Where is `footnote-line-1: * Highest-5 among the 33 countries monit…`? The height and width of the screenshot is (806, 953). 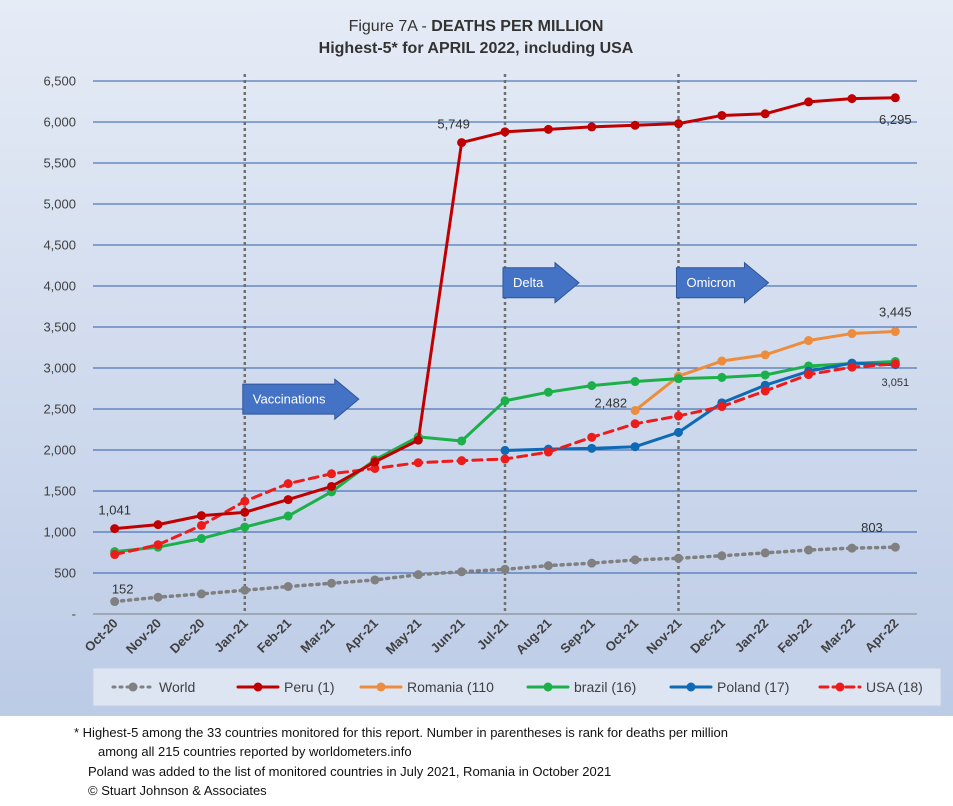 footnote-line-1: * Highest-5 among the 33 countries monit… is located at coordinates (401, 732).